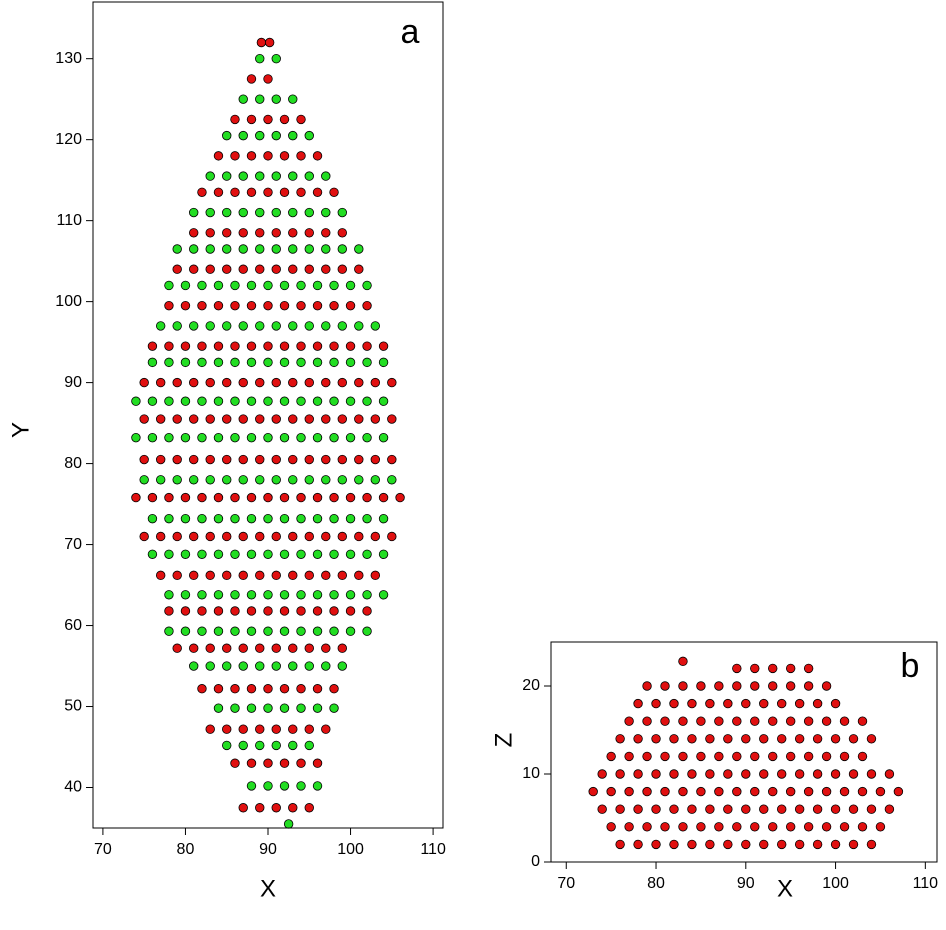  Describe the element at coordinates (433, 849) in the screenshot. I see `x-tick-label: 110` at that location.